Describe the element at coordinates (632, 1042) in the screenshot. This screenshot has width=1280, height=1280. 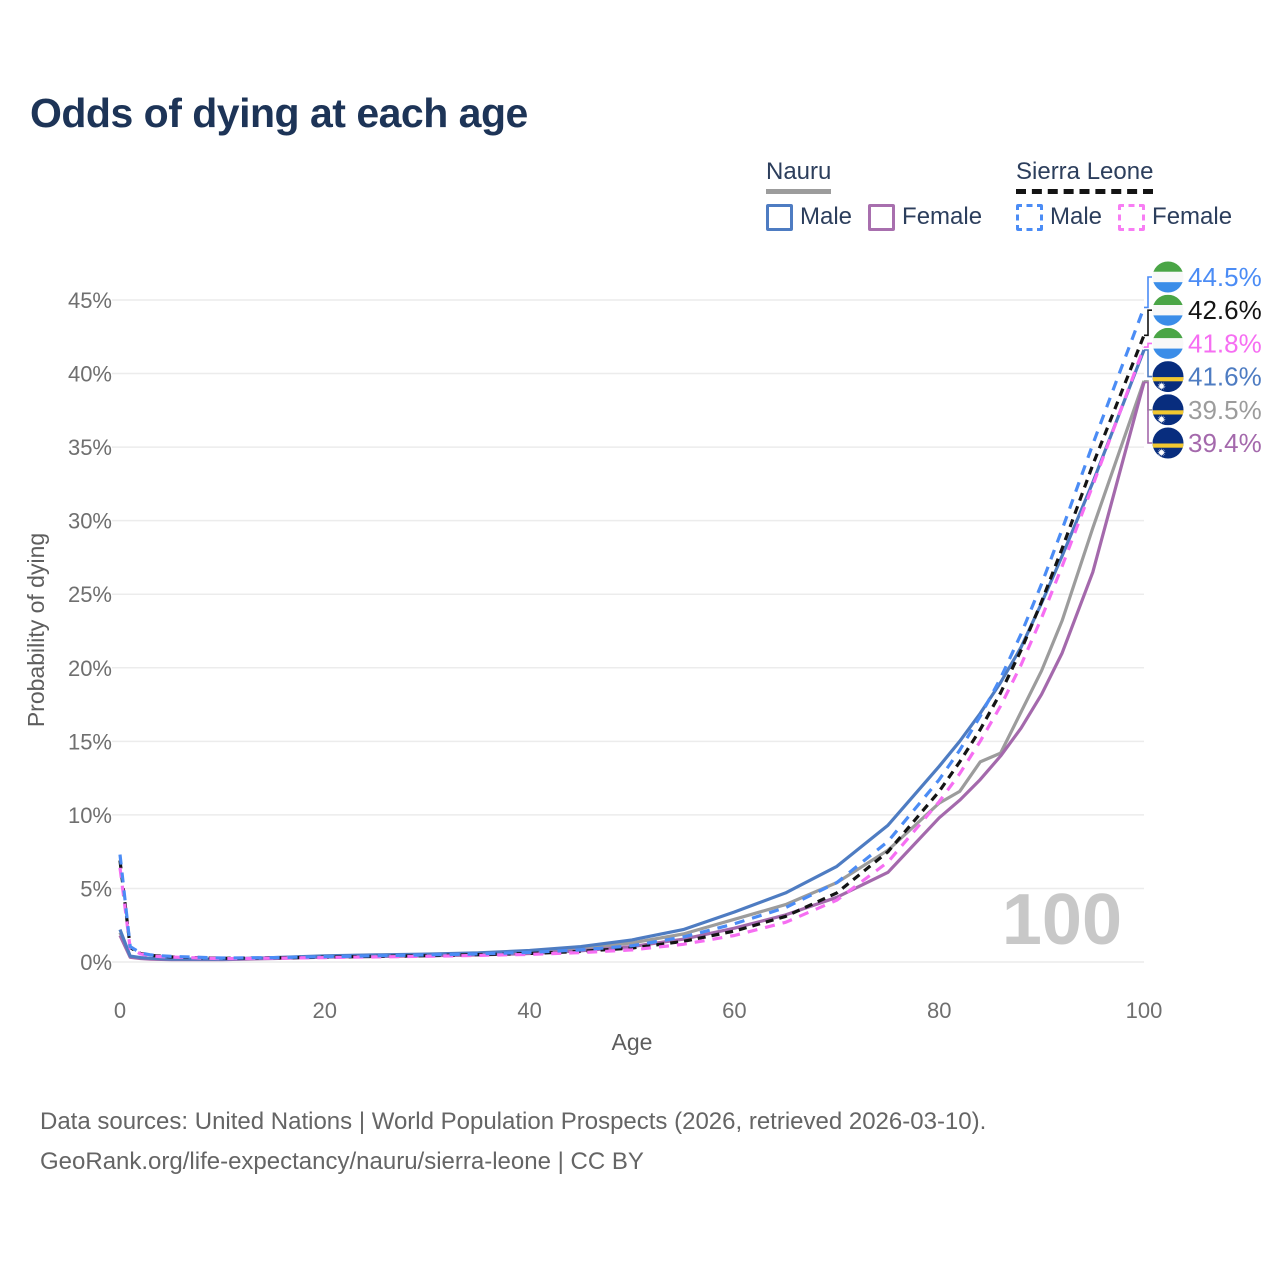
I see `x-axis-title: Age` at that location.